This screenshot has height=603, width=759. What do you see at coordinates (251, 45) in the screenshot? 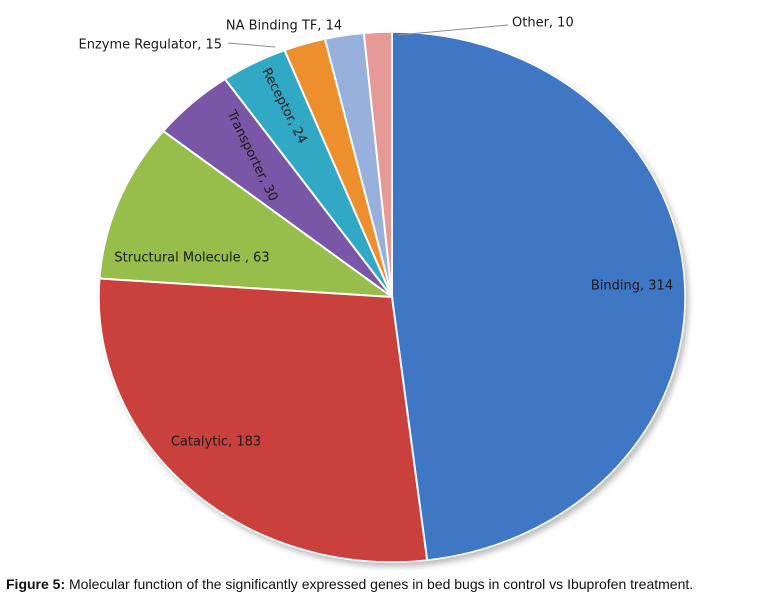
I see `leader-line-enzyme-regulator` at bounding box center [251, 45].